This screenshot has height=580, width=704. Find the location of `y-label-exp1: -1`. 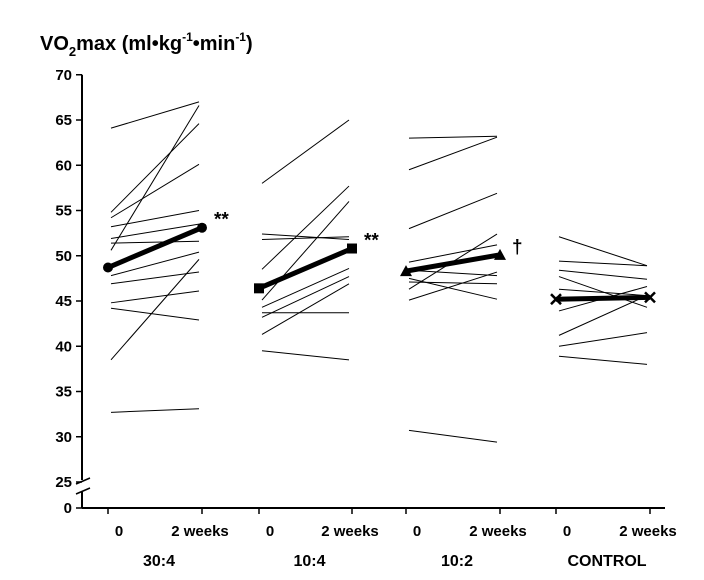

y-label-exp1: -1 is located at coordinates (187, 37).